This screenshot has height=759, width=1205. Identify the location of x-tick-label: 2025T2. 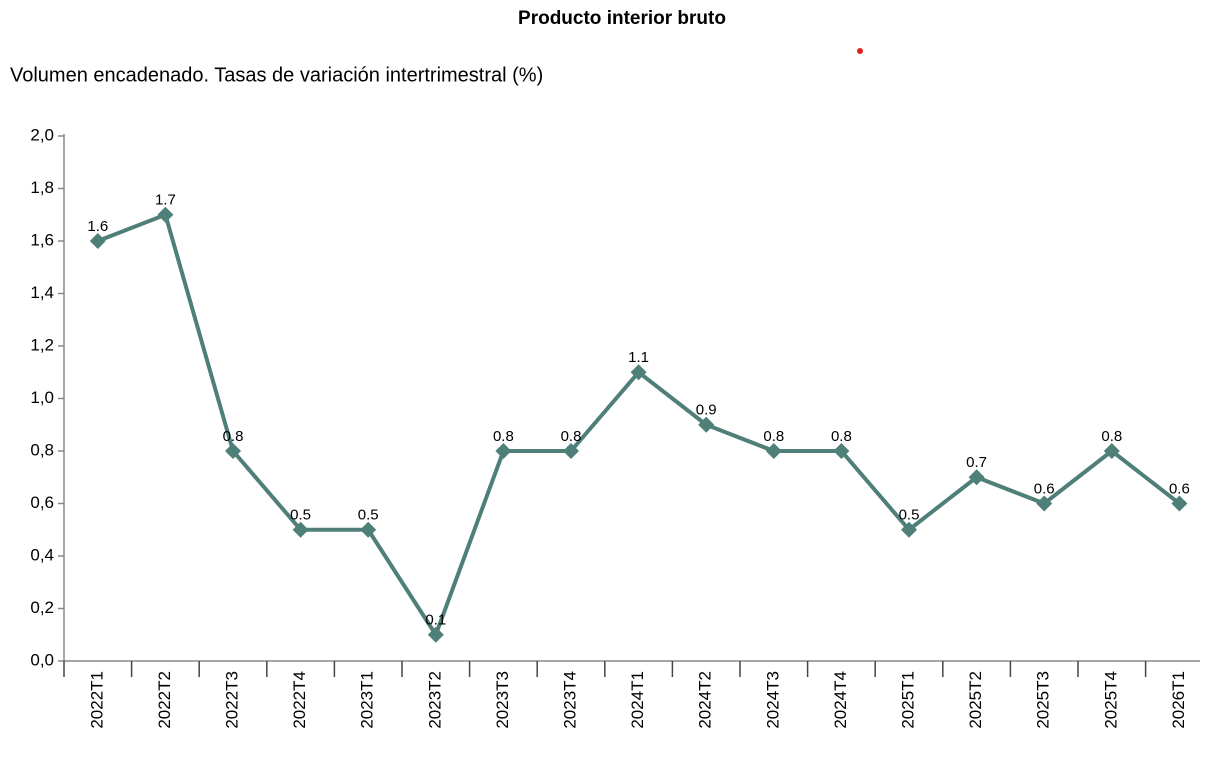
(975, 700).